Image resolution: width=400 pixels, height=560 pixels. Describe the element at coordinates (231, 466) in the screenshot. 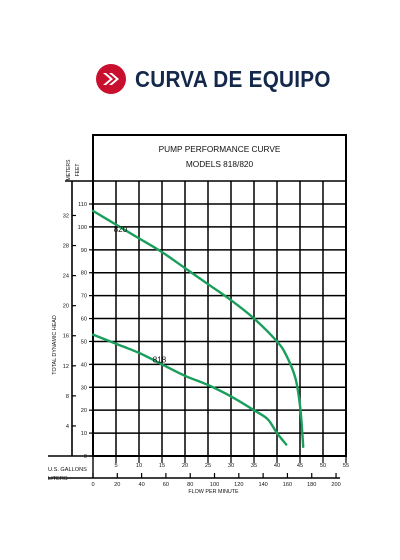

I see `x-tick-label-gallons: 30` at that location.